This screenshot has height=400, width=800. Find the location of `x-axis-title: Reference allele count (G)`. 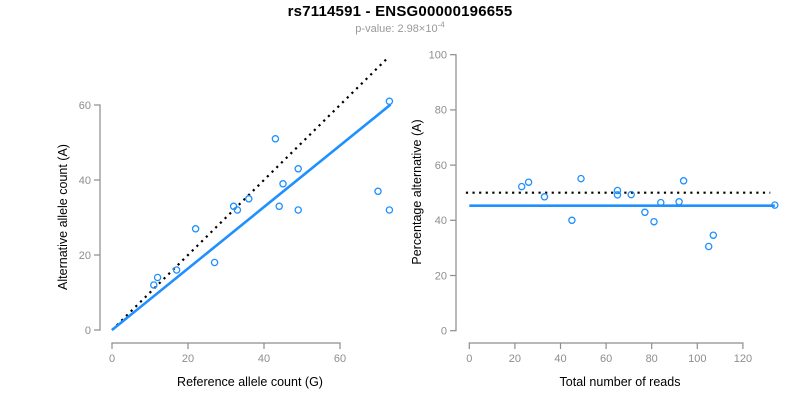

x-axis-title: Reference allele count (G) is located at coordinates (250, 382).